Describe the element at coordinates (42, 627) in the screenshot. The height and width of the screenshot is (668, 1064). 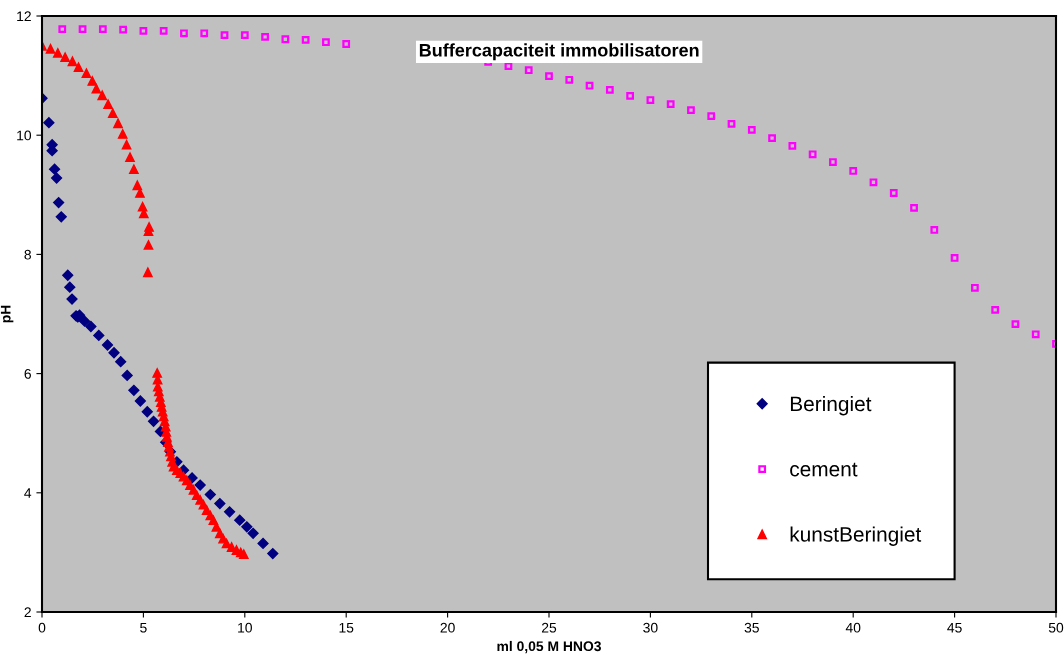
I see `x-tick-label: 0` at that location.